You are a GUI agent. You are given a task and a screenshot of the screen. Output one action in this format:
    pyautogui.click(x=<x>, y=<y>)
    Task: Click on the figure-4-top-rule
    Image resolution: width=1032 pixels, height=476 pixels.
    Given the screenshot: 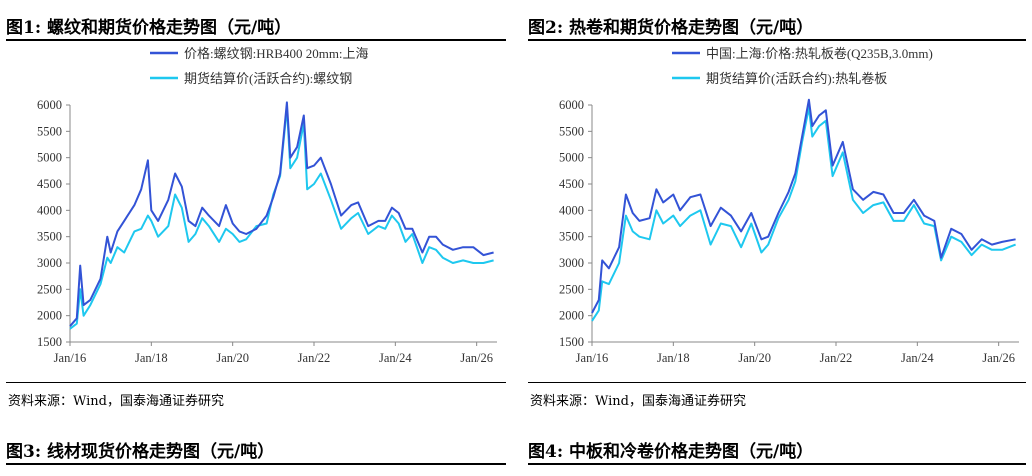 What is the action you would take?
    pyautogui.click(x=777, y=464)
    